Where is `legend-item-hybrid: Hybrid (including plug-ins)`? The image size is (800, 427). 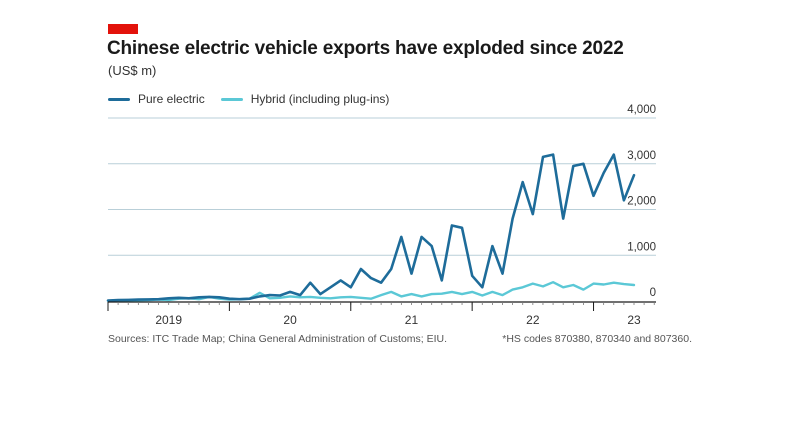
legend-item-hybrid: Hybrid (including plug-ins) is located at coordinates (305, 99).